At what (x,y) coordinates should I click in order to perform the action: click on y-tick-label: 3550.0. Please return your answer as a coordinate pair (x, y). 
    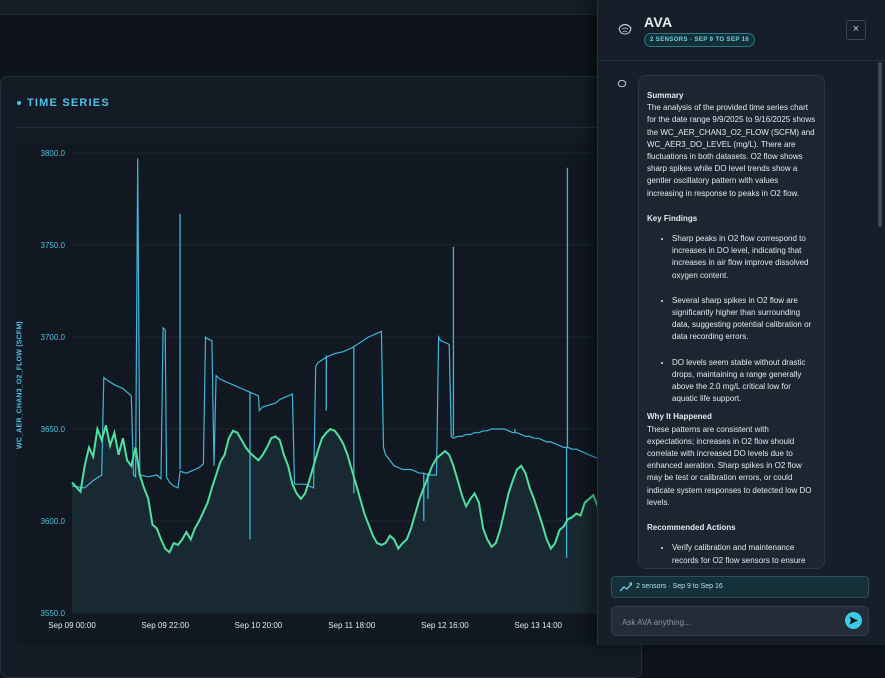
    Looking at the image, I should click on (53, 613).